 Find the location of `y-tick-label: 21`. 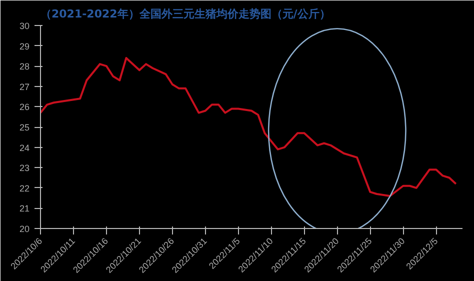

y-tick-label: 21 is located at coordinates (24, 209).